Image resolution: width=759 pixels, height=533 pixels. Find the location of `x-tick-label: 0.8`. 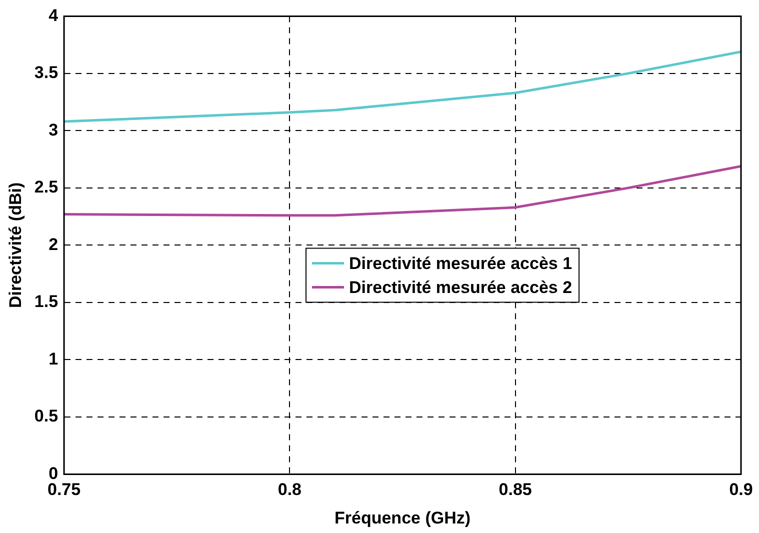

x-tick-label: 0.8 is located at coordinates (290, 490).